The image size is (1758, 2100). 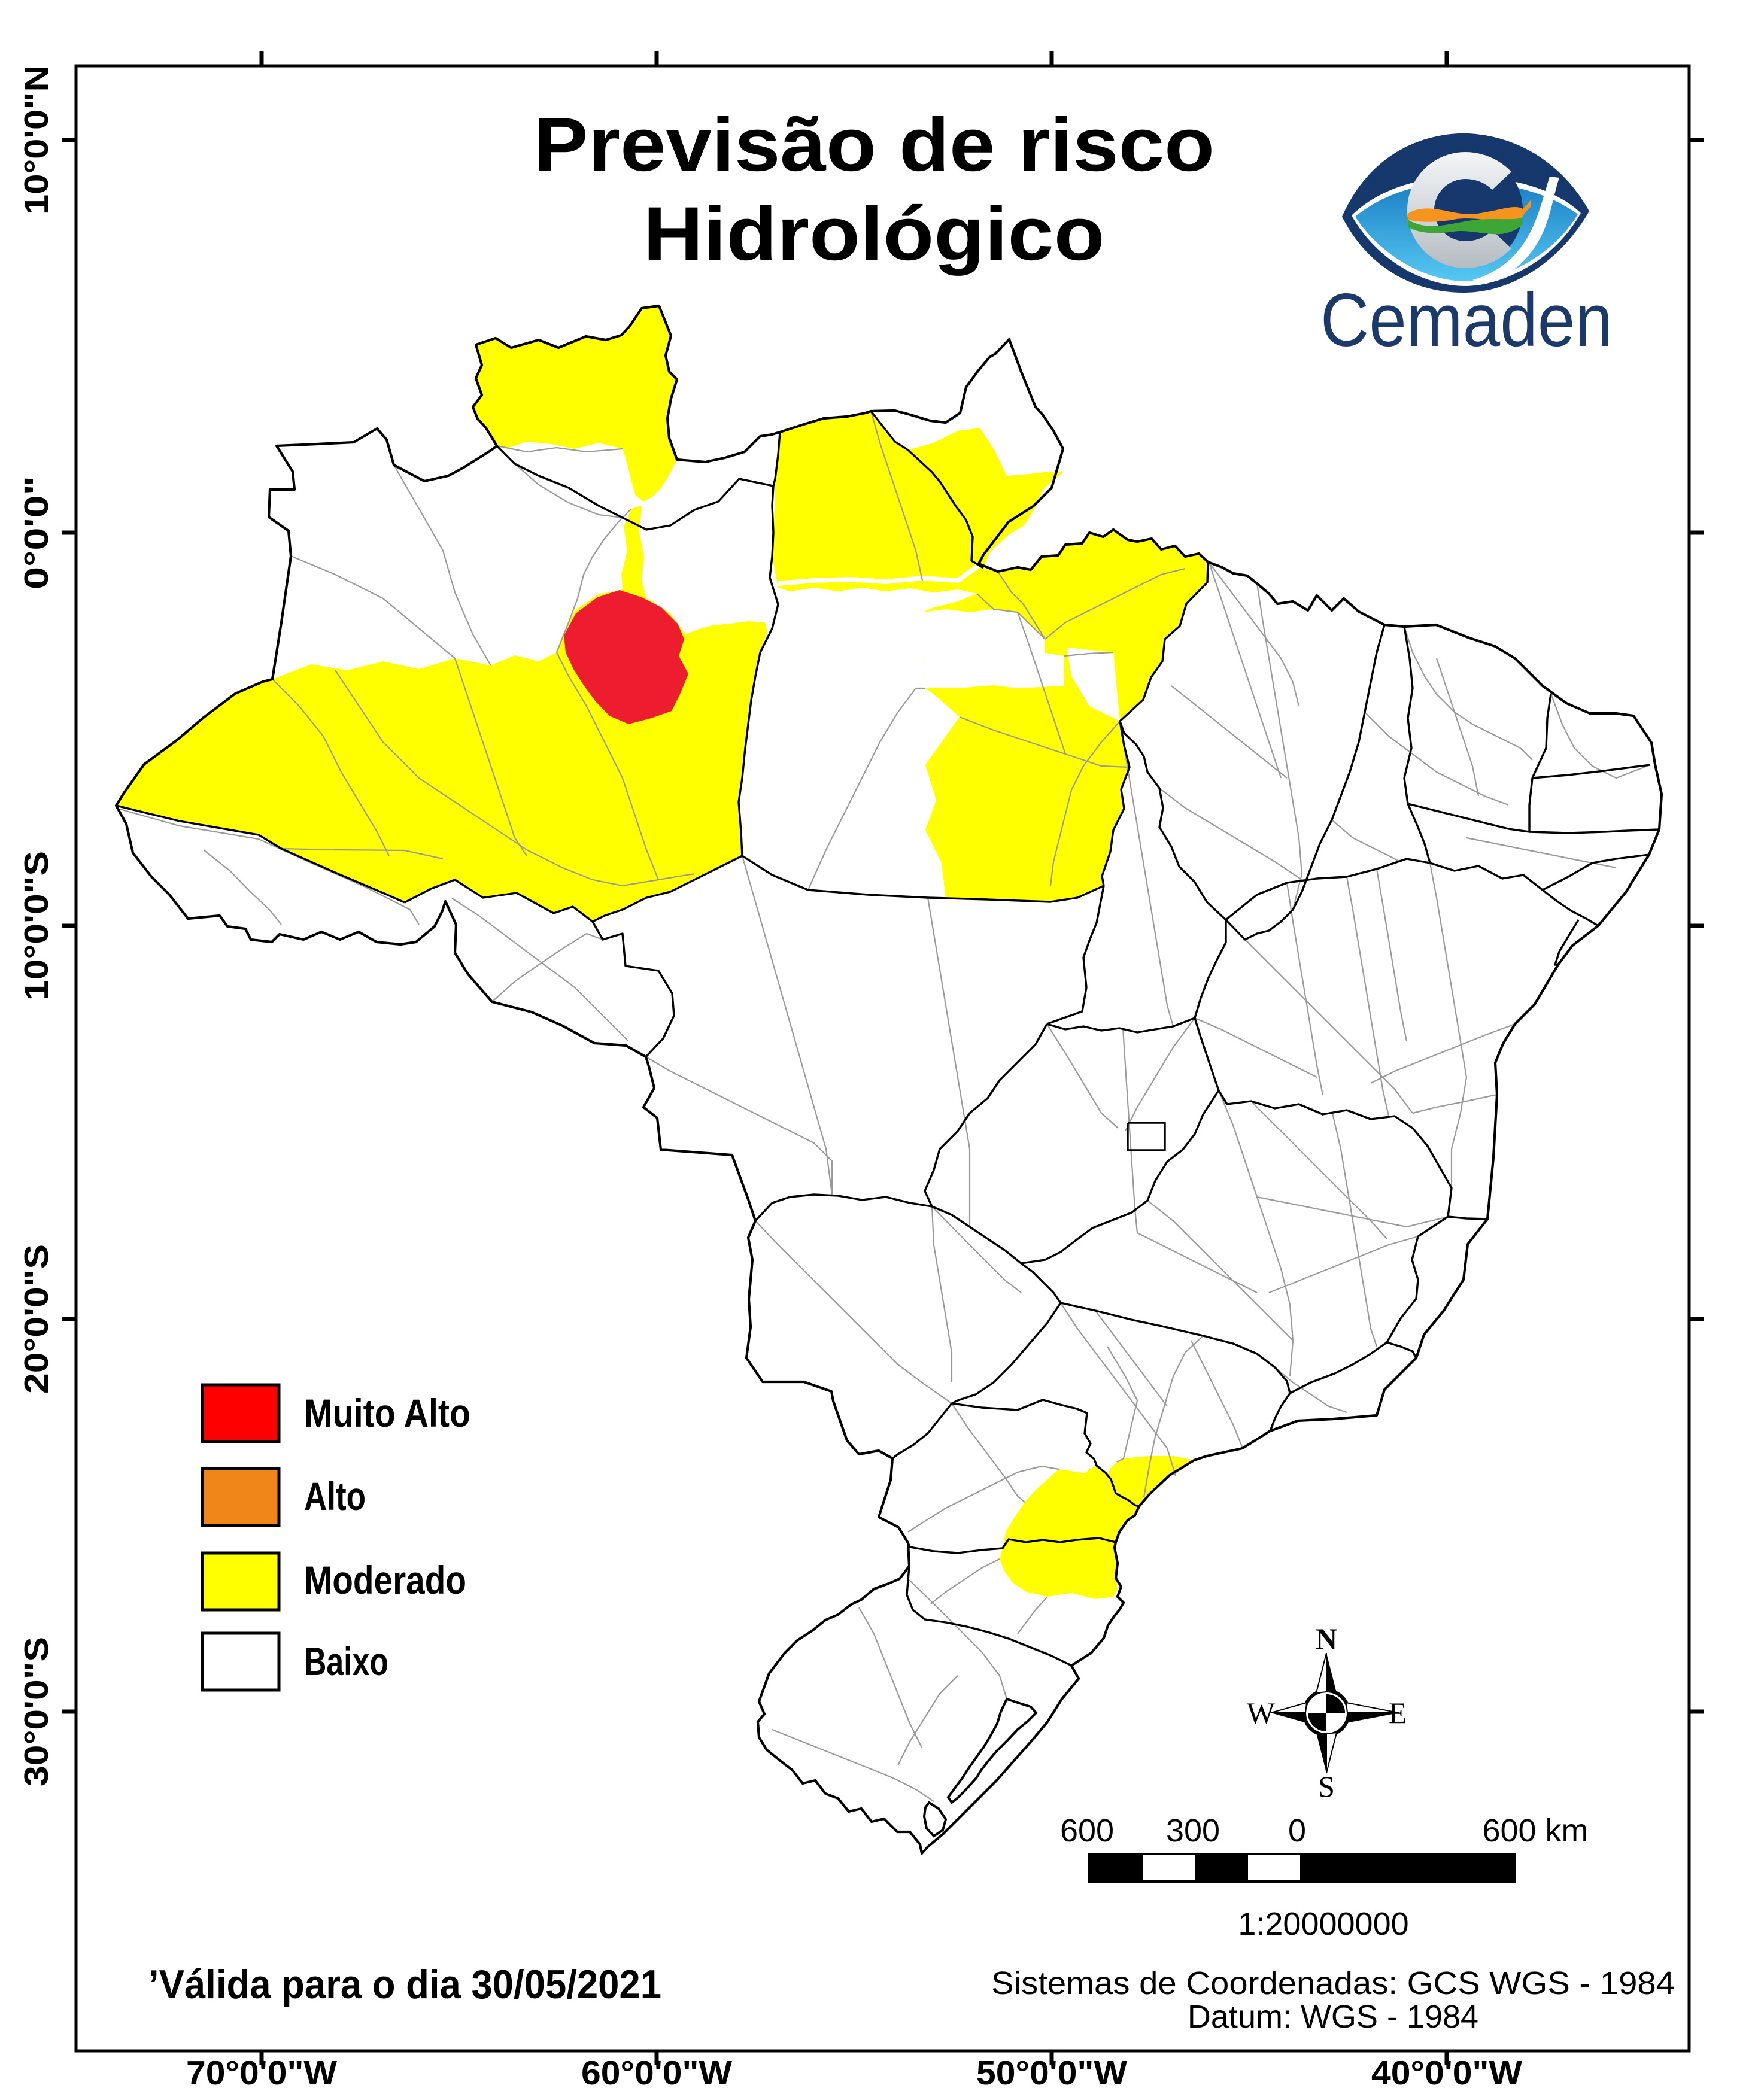 I want to click on svg-text: ʼVálida para o dia 30/05/2021, so click(x=404, y=1985).